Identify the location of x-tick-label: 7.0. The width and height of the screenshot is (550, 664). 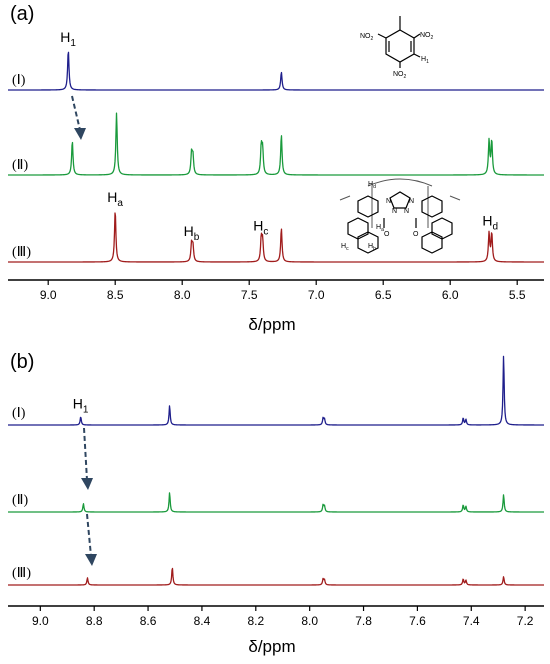
(316, 295).